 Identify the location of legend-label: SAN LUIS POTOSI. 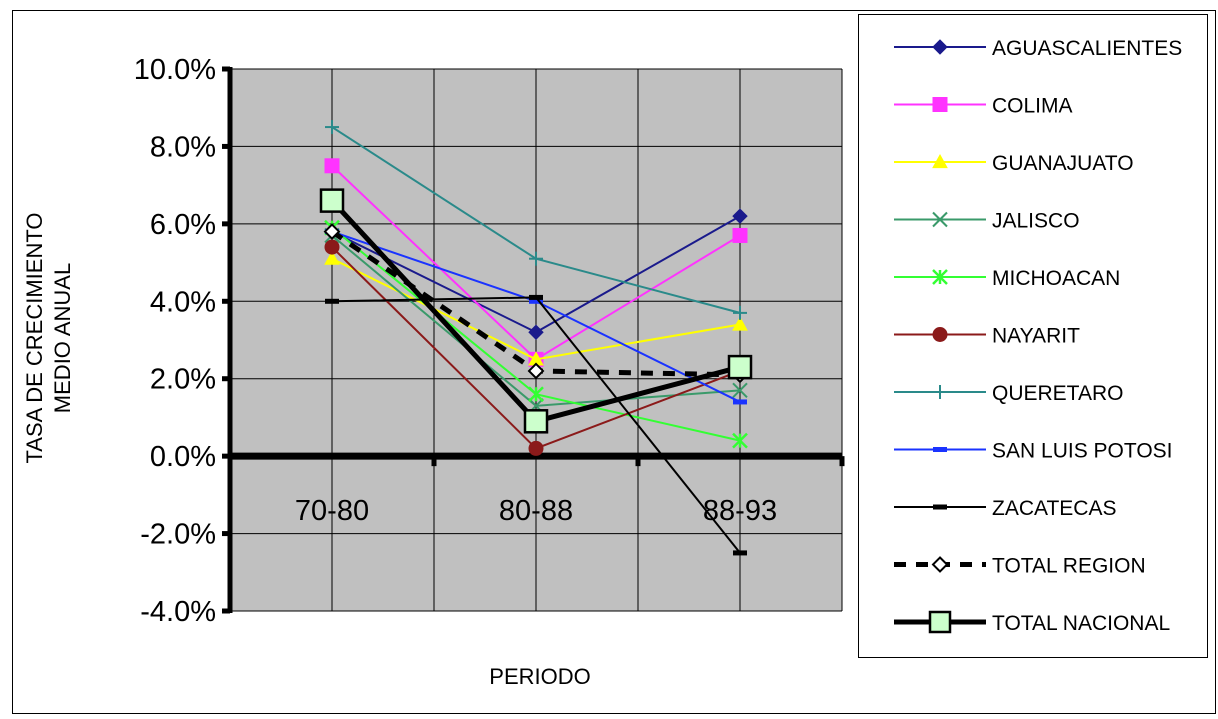
(1082, 451).